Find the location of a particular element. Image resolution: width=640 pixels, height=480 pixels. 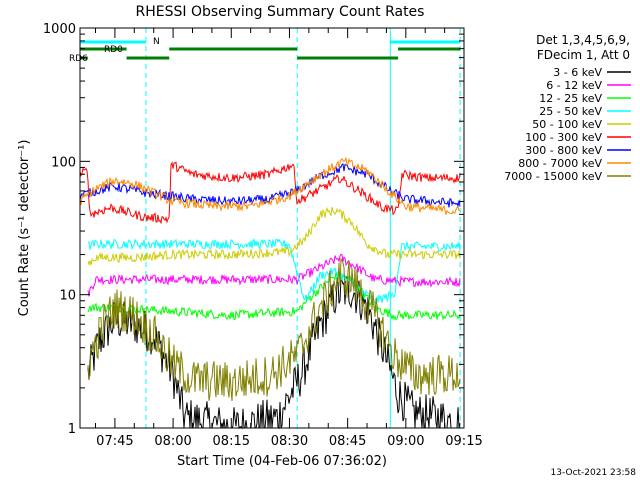

legend-label-1: 6 - 12 keV is located at coordinates (574, 85).